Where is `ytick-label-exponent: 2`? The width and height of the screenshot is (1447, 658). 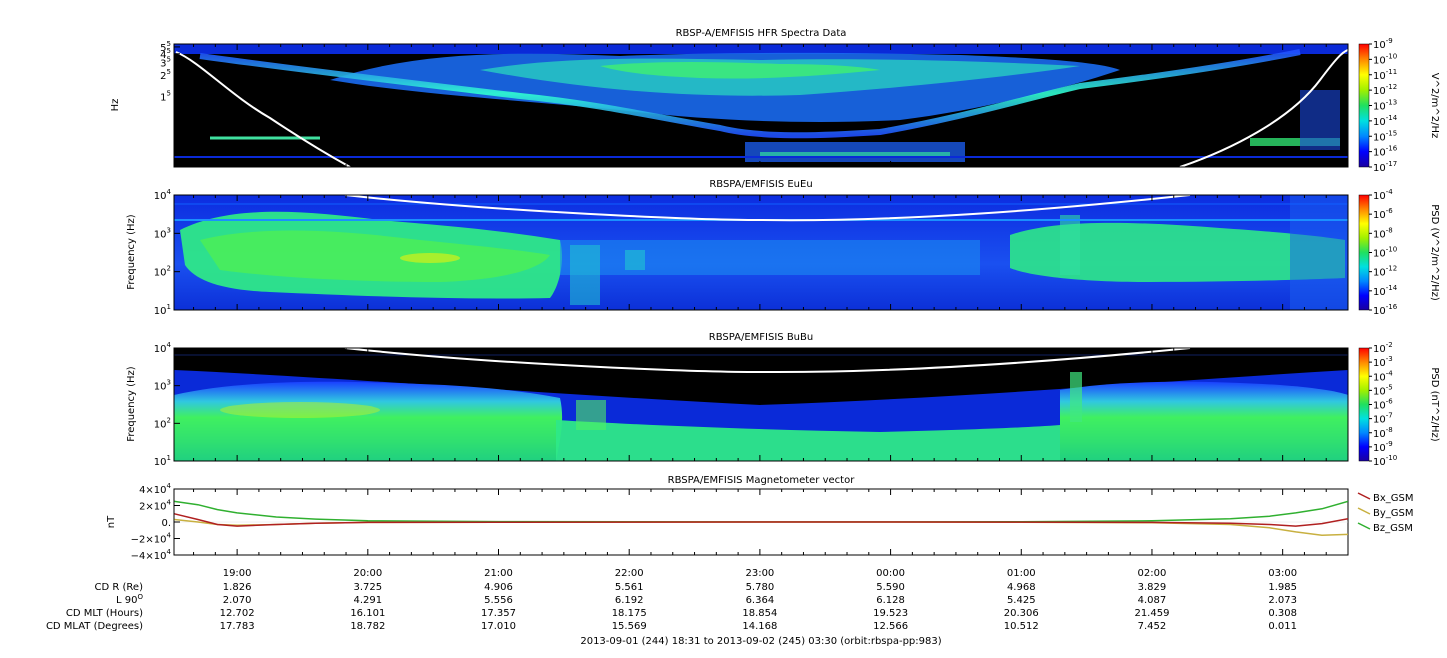 ytick-label-exponent: 2 is located at coordinates (169, 420).